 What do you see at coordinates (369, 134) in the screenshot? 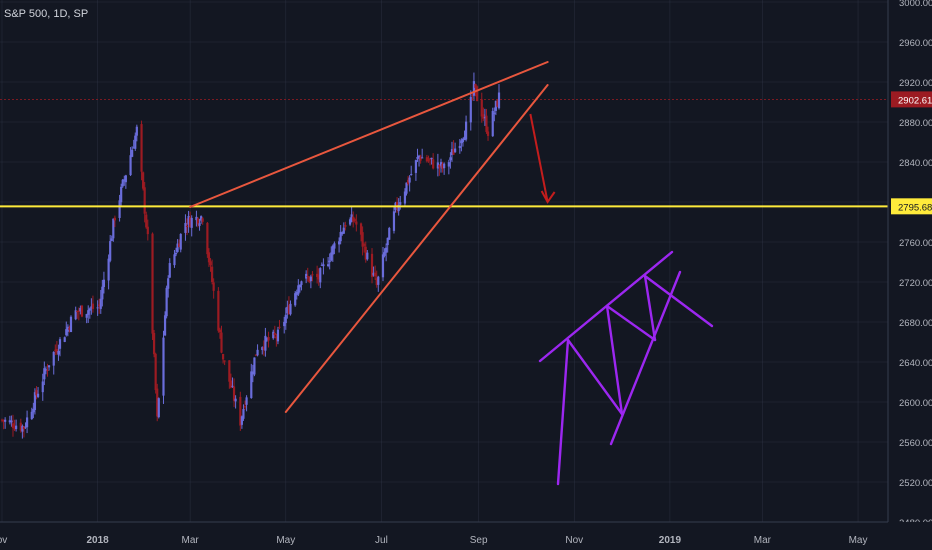
I see `wedge-upper-line` at bounding box center [369, 134].